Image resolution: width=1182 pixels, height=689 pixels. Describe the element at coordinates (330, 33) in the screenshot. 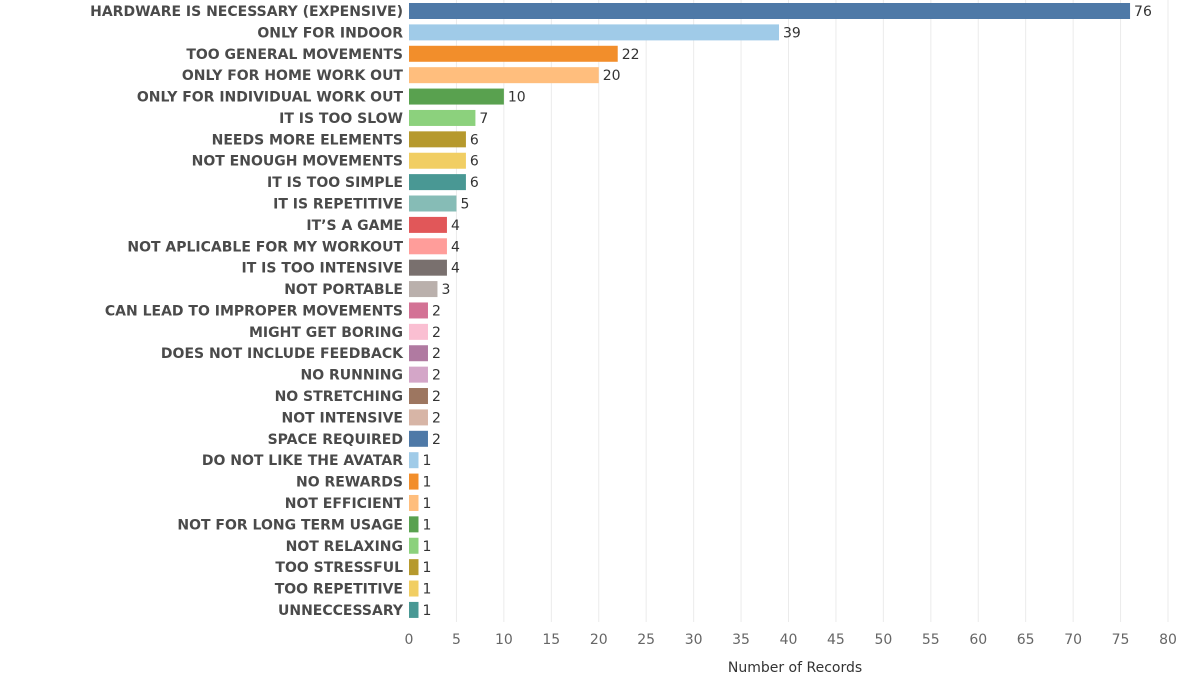

I see `category-label: ONLY FOR INDOOR` at that location.